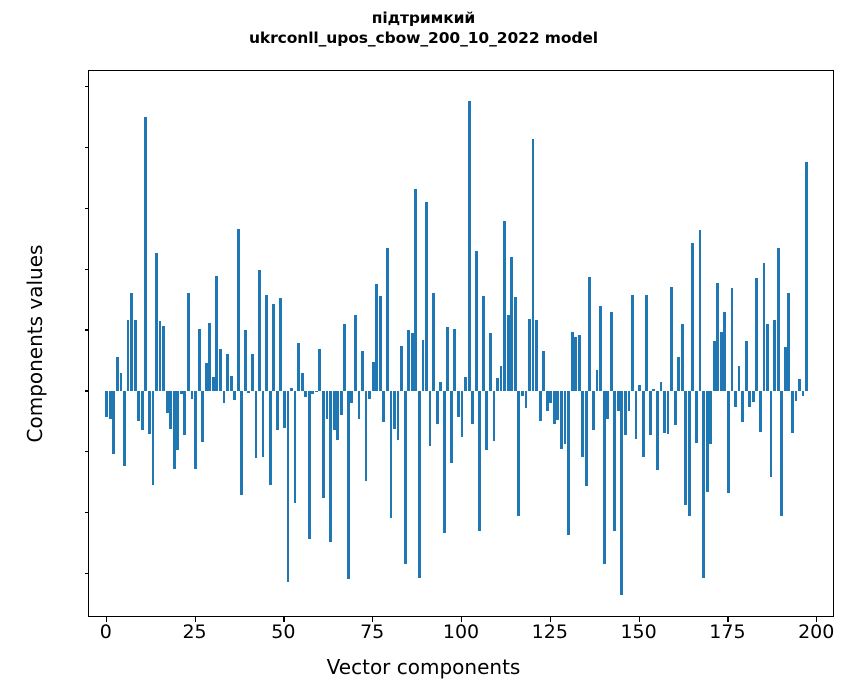 Image resolution: width=847 pixels, height=696 pixels. What do you see at coordinates (105, 632) in the screenshot?
I see `x-tick-label: 0` at bounding box center [105, 632].